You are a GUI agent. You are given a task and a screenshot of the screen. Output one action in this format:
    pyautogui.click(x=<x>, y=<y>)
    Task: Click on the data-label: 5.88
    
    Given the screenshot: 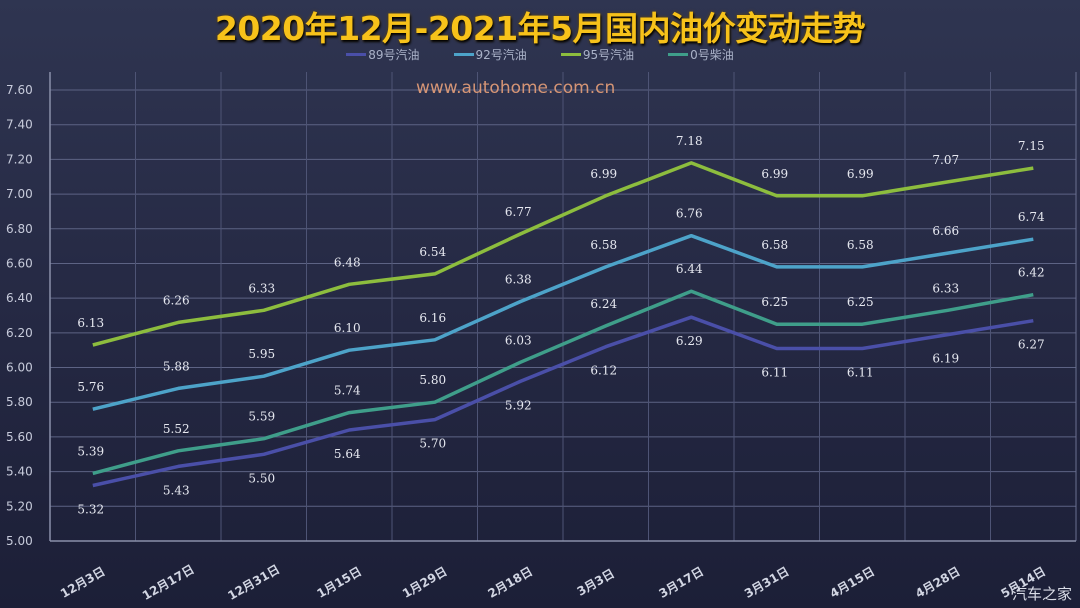 What is the action you would take?
    pyautogui.click(x=176, y=366)
    